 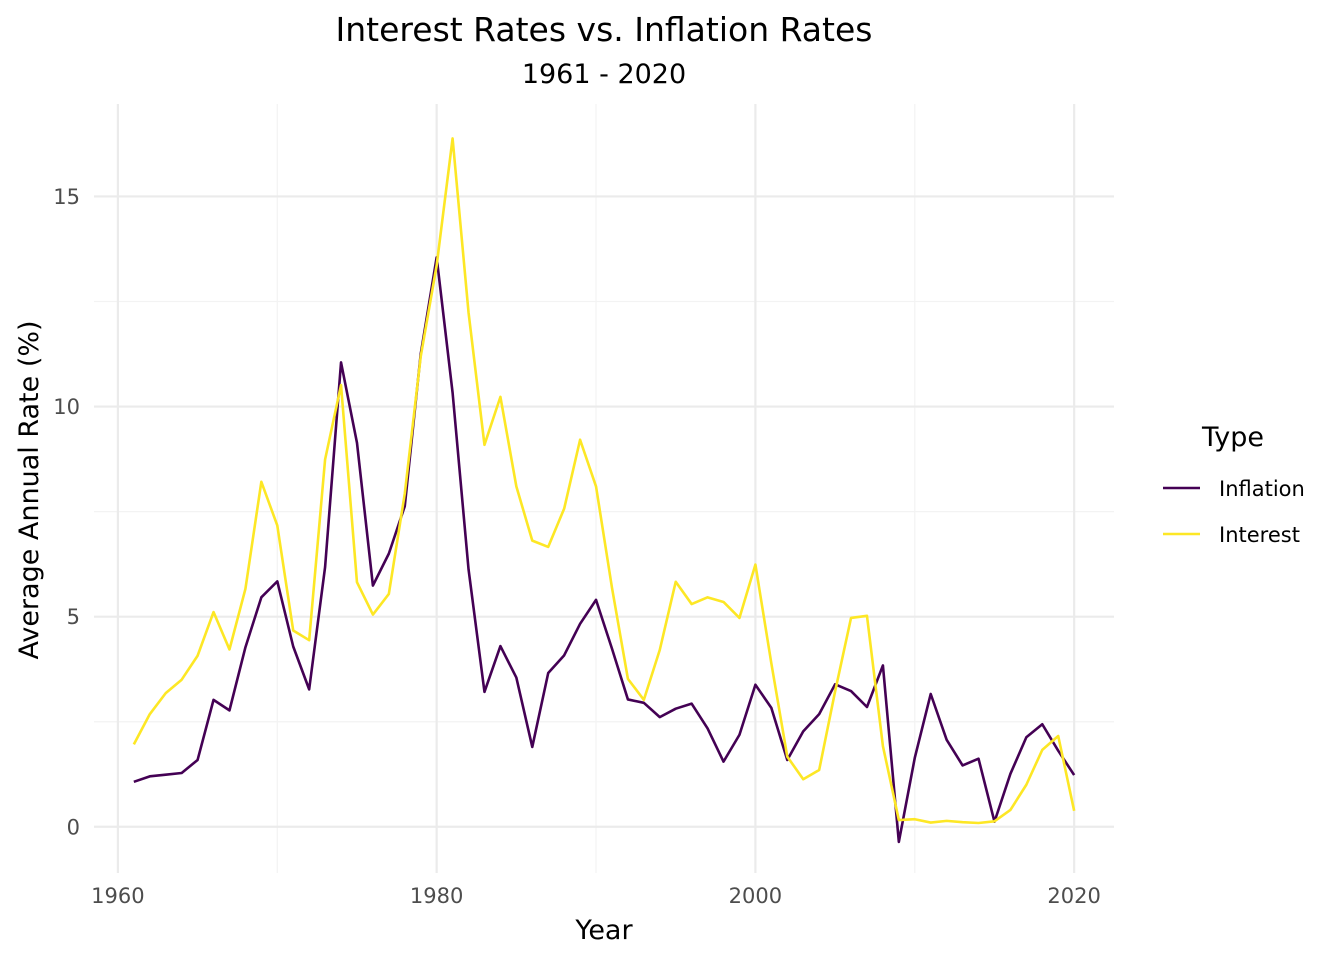 I want to click on legend-item-interest: Interest, so click(x=1231, y=535).